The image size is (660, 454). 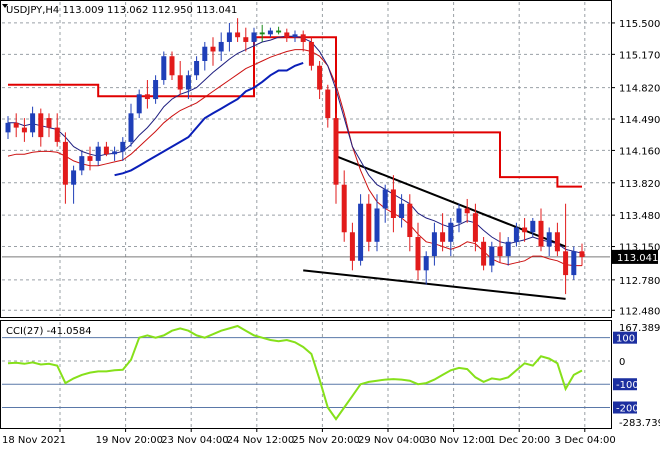 What do you see at coordinates (194, 440) in the screenshot?
I see `x-tick-label: 23 Nov 04:00` at bounding box center [194, 440].